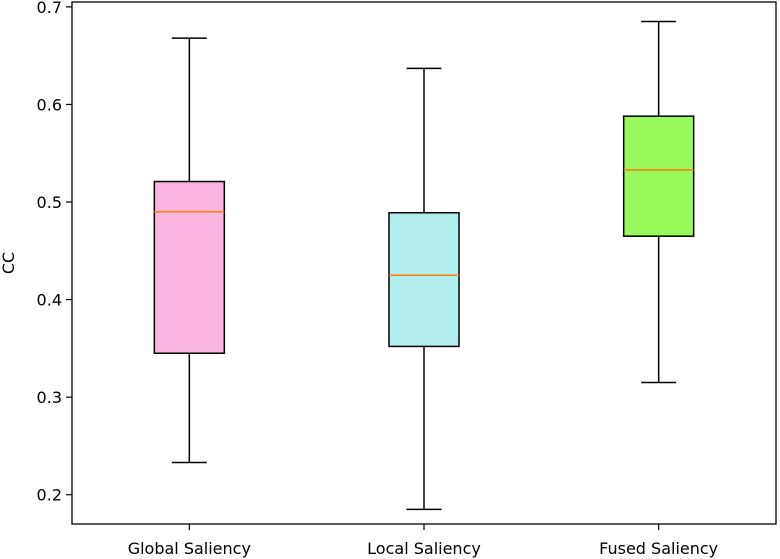 The height and width of the screenshot is (559, 780). I want to click on y-tick-label: 0.3, so click(49, 397).